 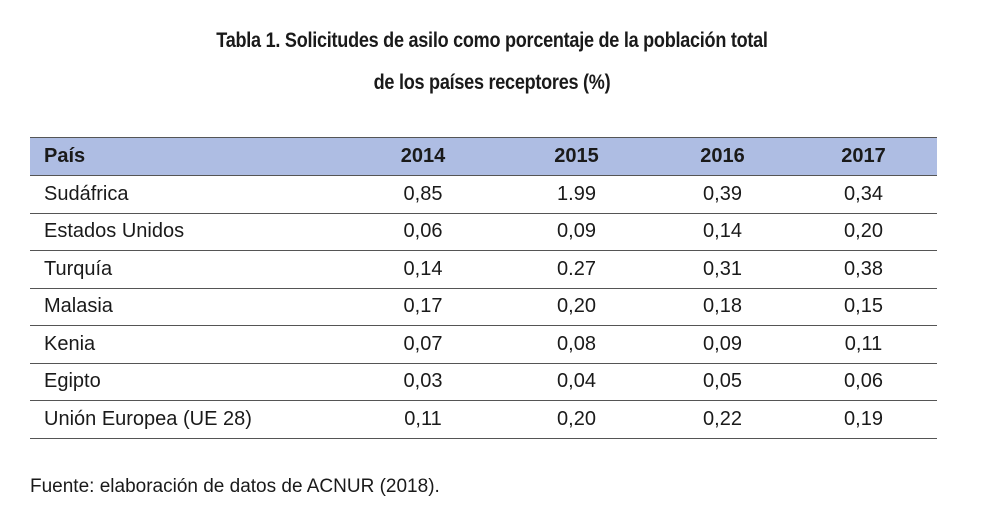 I want to click on cell-value: 0,18, so click(x=722, y=307).